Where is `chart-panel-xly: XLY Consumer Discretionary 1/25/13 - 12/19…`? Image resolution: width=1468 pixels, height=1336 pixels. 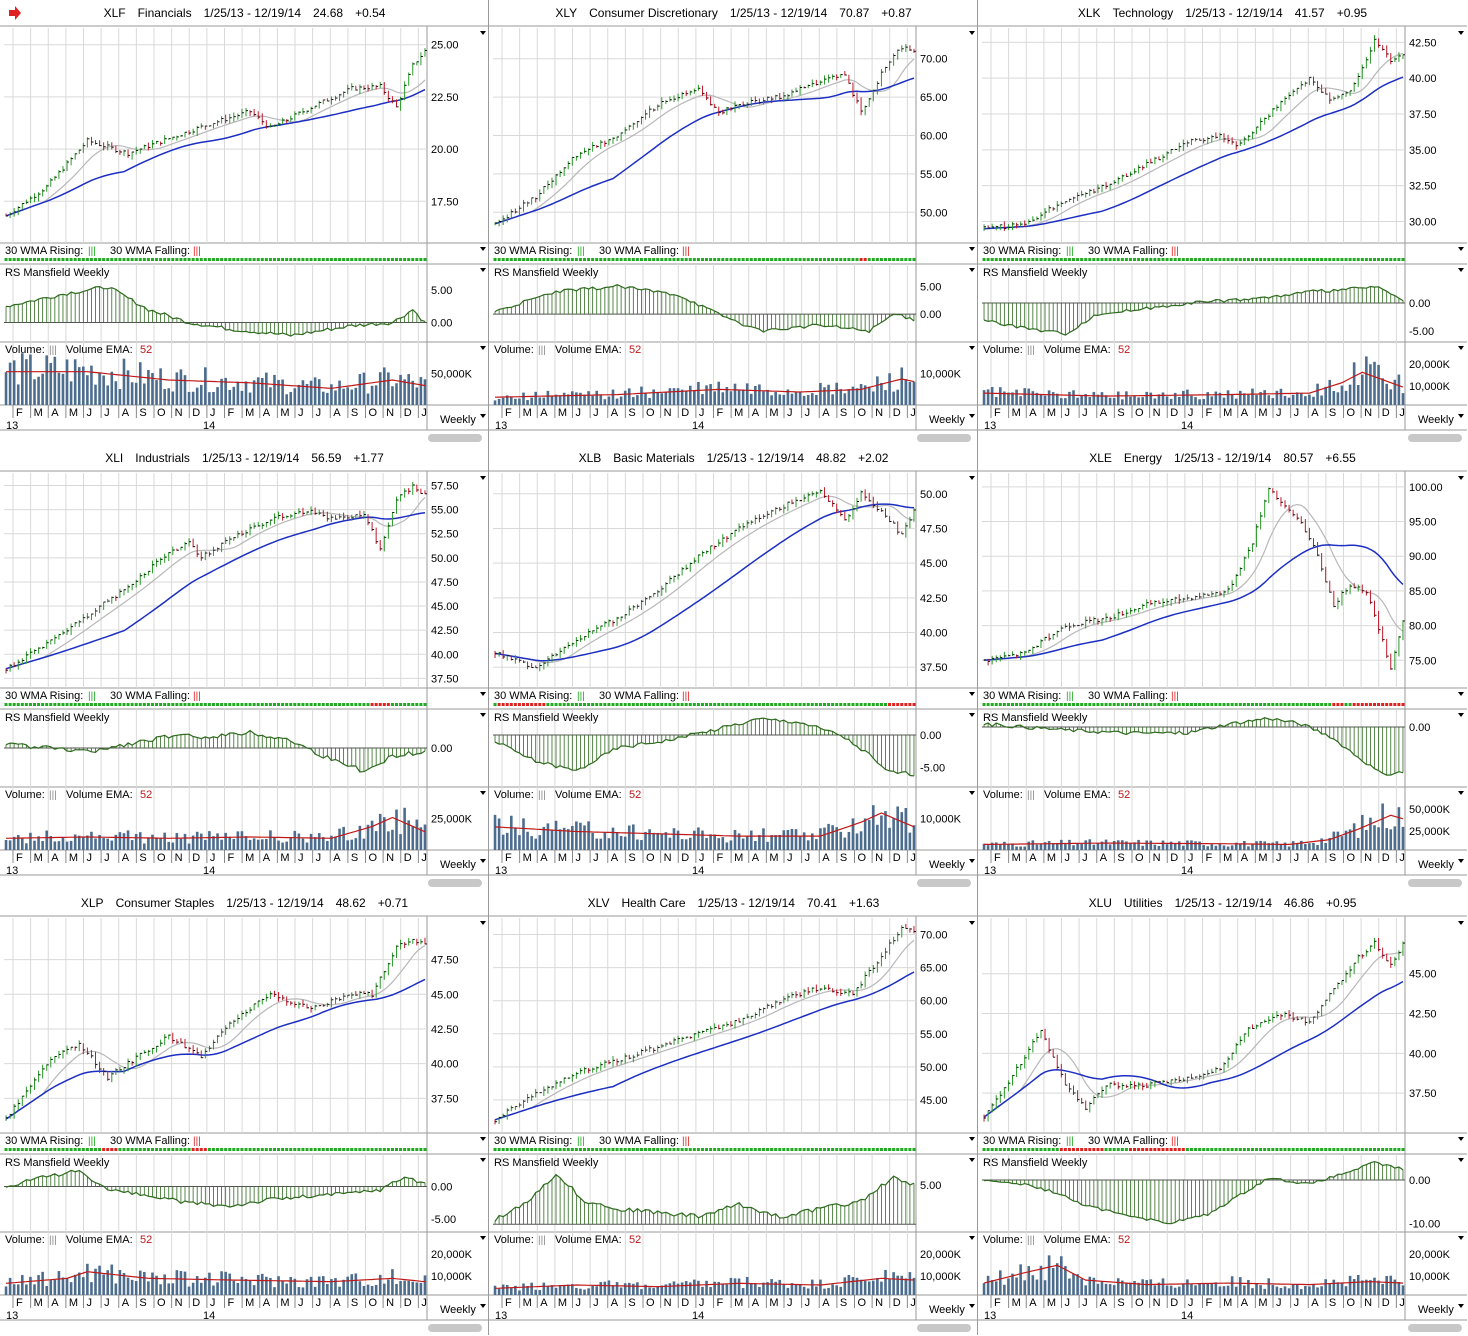 chart-panel-xly: XLY Consumer Discretionary 1/25/13 - 12/19… is located at coordinates (733, 222).